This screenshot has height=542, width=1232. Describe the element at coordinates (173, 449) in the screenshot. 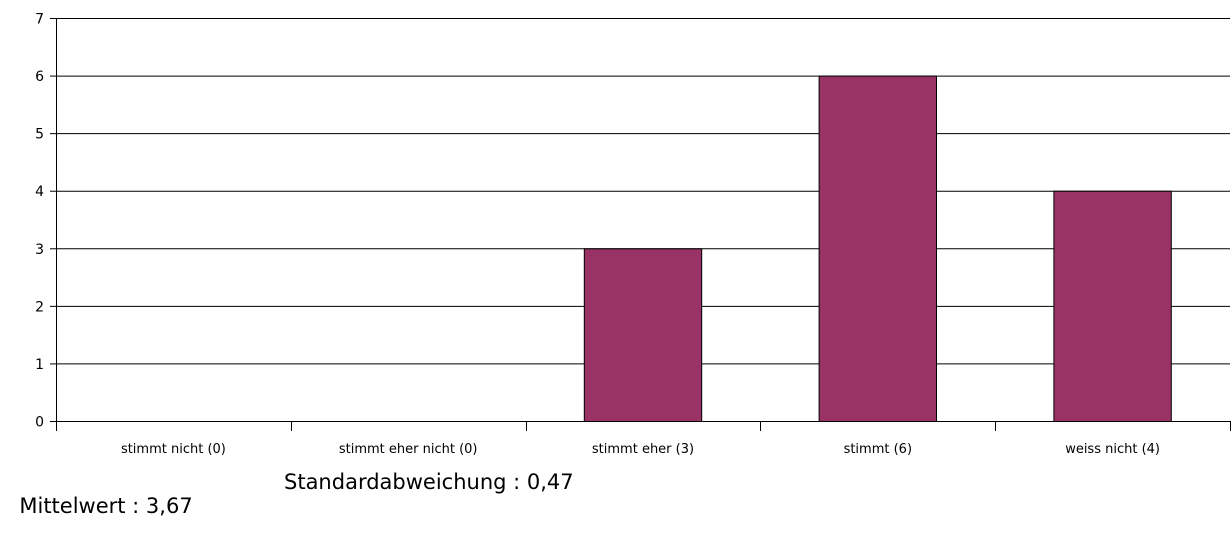

I see `x-tick-label: stimmt nicht (0)` at that location.